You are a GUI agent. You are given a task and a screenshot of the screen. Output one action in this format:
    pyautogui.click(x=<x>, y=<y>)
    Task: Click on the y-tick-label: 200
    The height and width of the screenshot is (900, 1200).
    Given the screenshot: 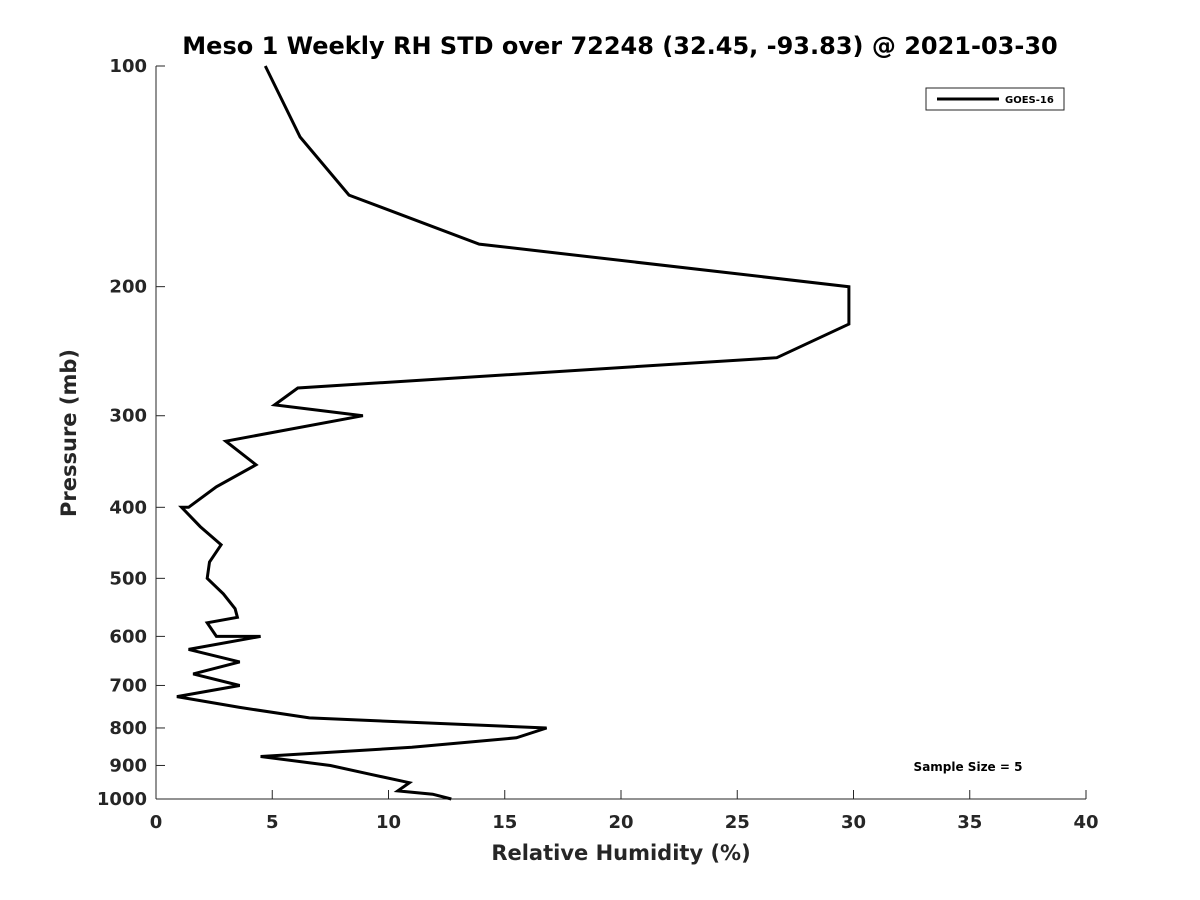 What is the action you would take?
    pyautogui.click(x=128, y=287)
    